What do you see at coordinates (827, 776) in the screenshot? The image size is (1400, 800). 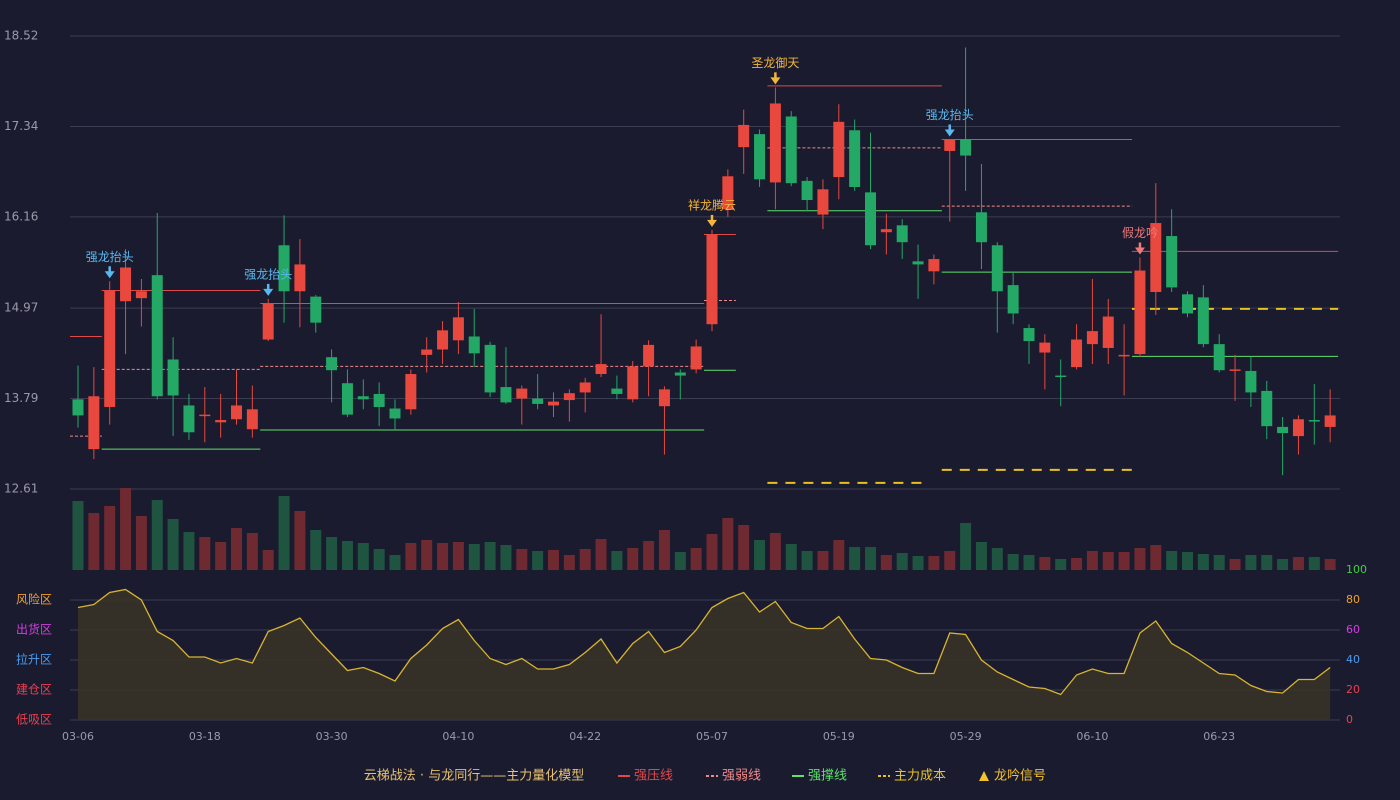 I see `legend-label: 强撑线` at bounding box center [827, 776].